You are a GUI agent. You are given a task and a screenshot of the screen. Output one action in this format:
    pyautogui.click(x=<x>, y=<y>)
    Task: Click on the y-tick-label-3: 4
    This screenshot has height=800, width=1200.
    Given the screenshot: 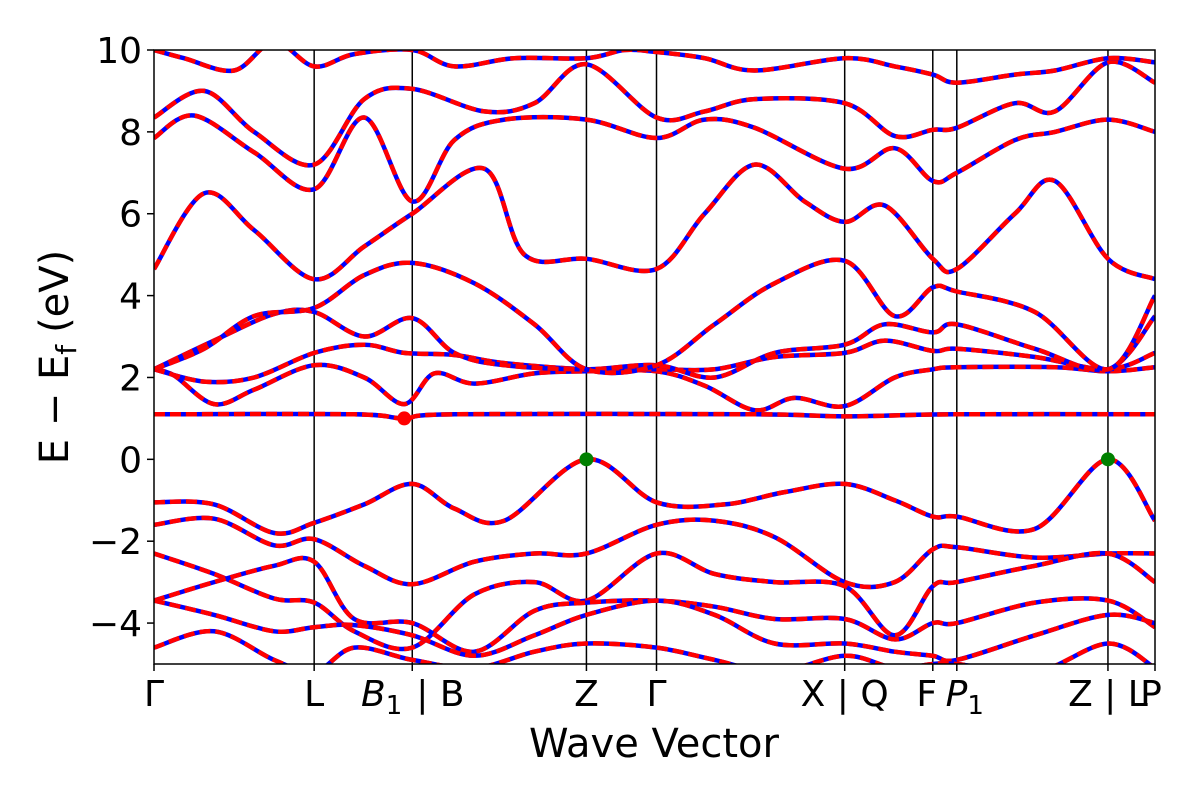 What is the action you would take?
    pyautogui.click(x=130, y=297)
    